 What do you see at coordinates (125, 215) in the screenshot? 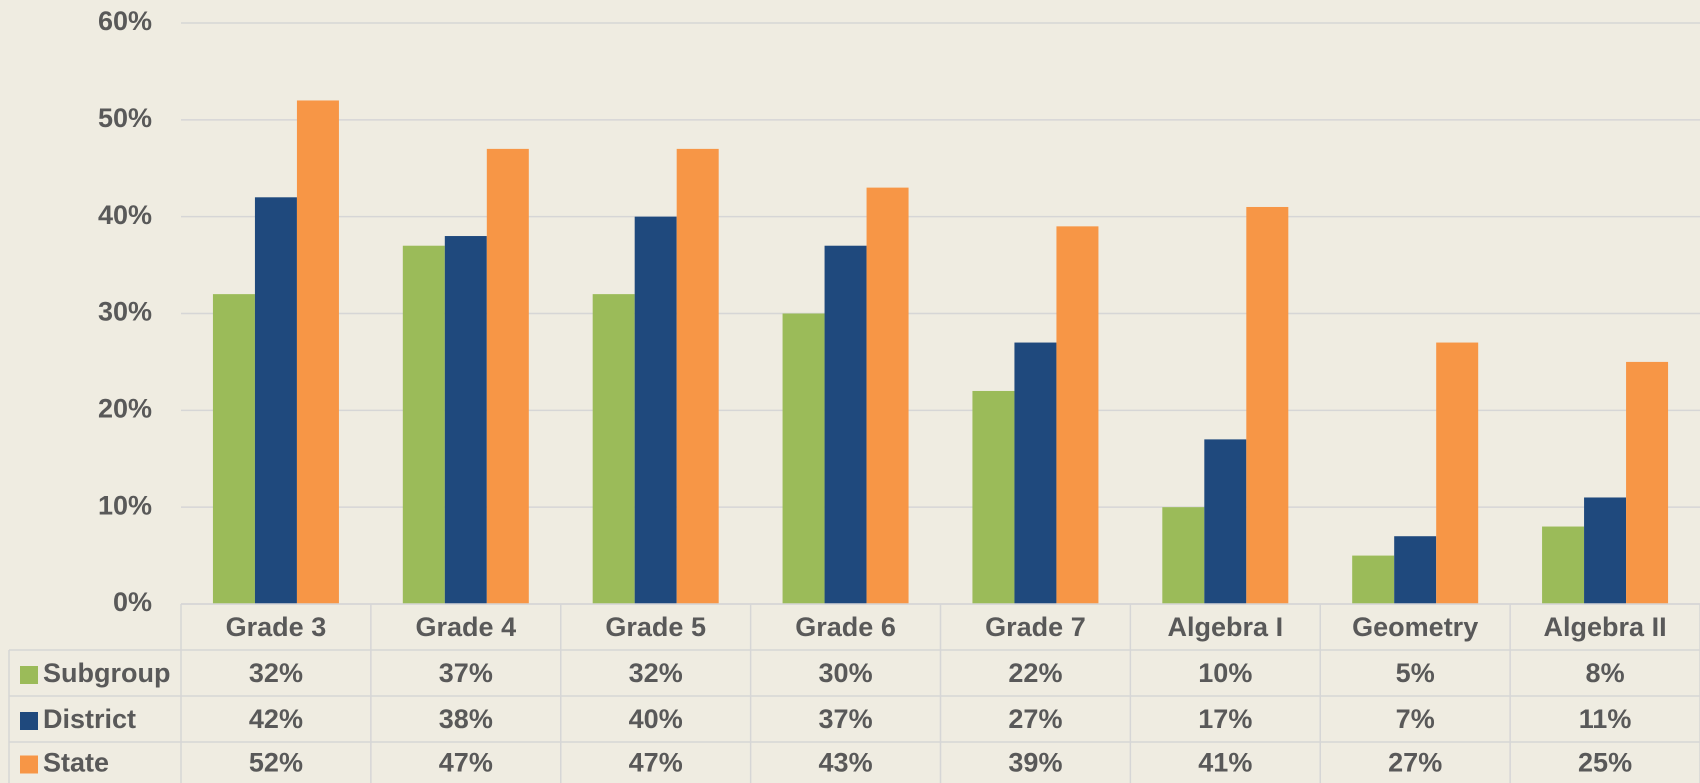
I see `y-tick-label: 40%` at bounding box center [125, 215].